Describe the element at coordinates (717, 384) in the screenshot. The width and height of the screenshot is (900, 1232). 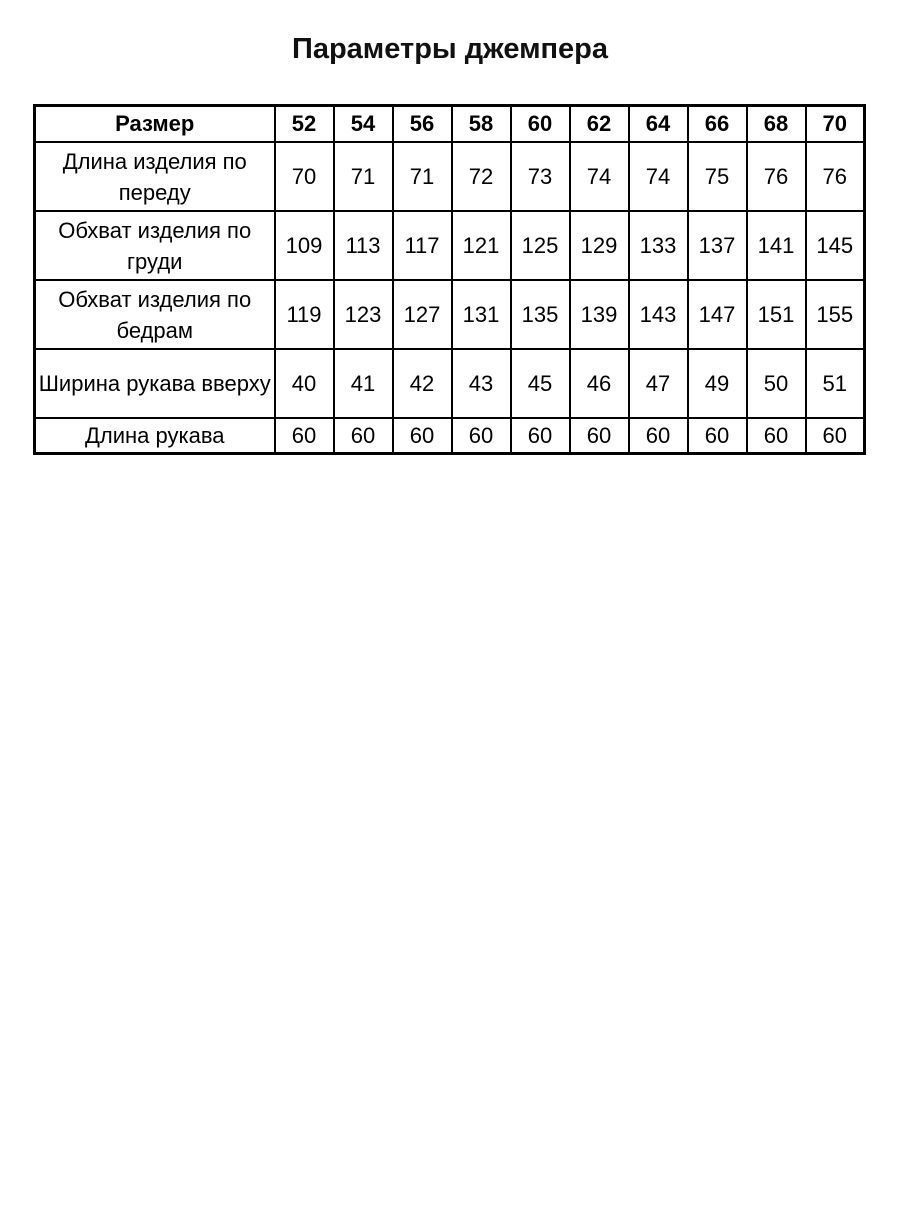
I see `value-cell: 49` at that location.